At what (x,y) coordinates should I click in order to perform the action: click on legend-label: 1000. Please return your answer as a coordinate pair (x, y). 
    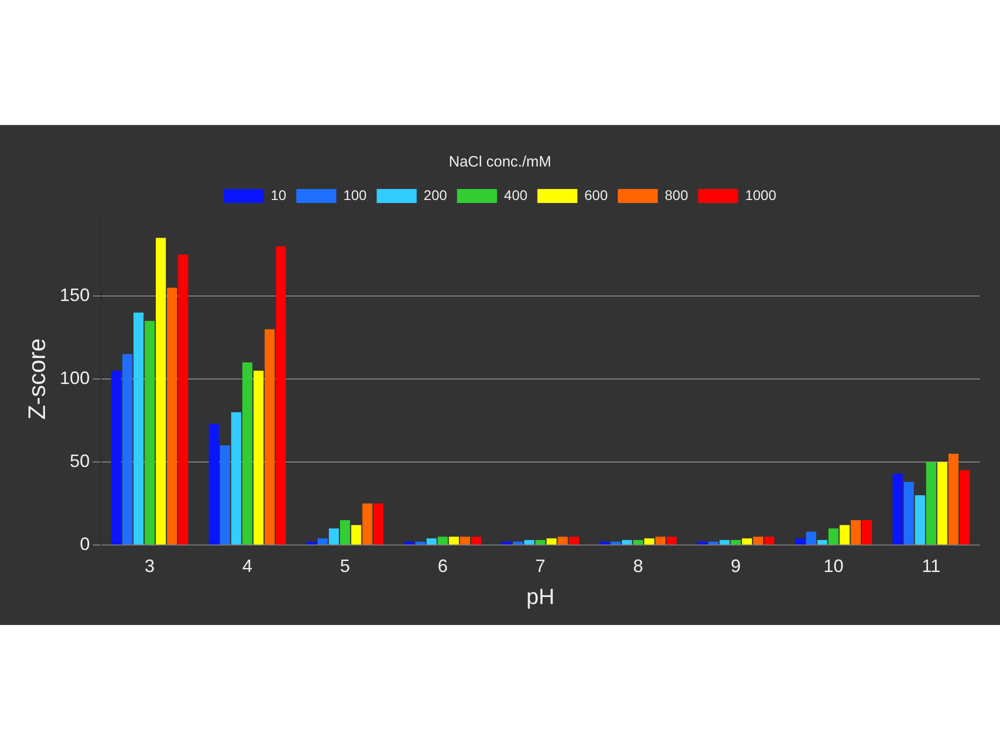
    Looking at the image, I should click on (760, 194).